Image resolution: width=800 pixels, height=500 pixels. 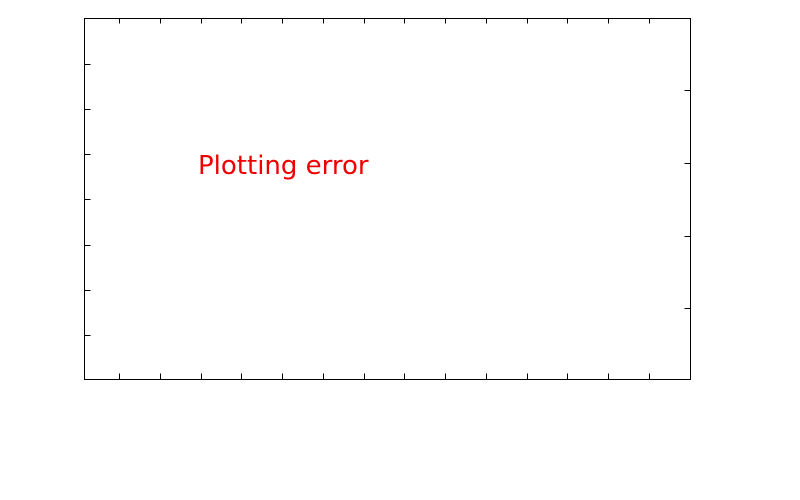 What do you see at coordinates (384, 21) in the screenshot?
I see `top-axis-ticks` at bounding box center [384, 21].